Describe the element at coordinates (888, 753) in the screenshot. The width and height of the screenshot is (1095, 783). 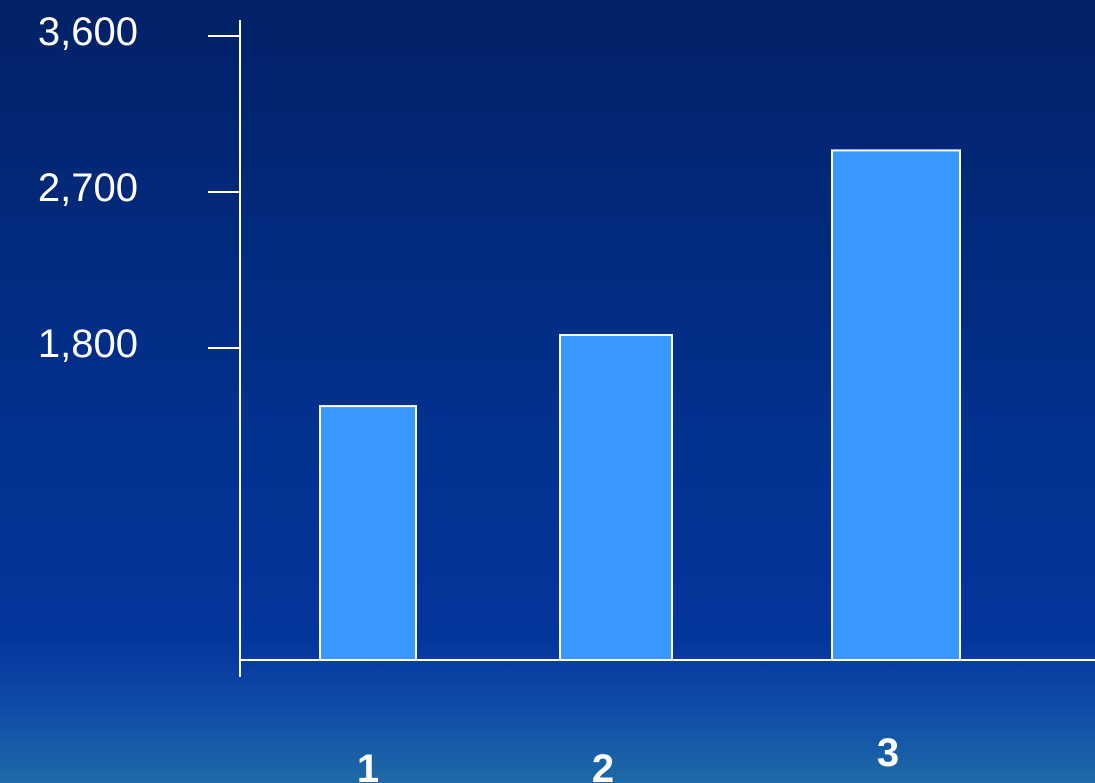
I see `x-category-label: 3` at that location.